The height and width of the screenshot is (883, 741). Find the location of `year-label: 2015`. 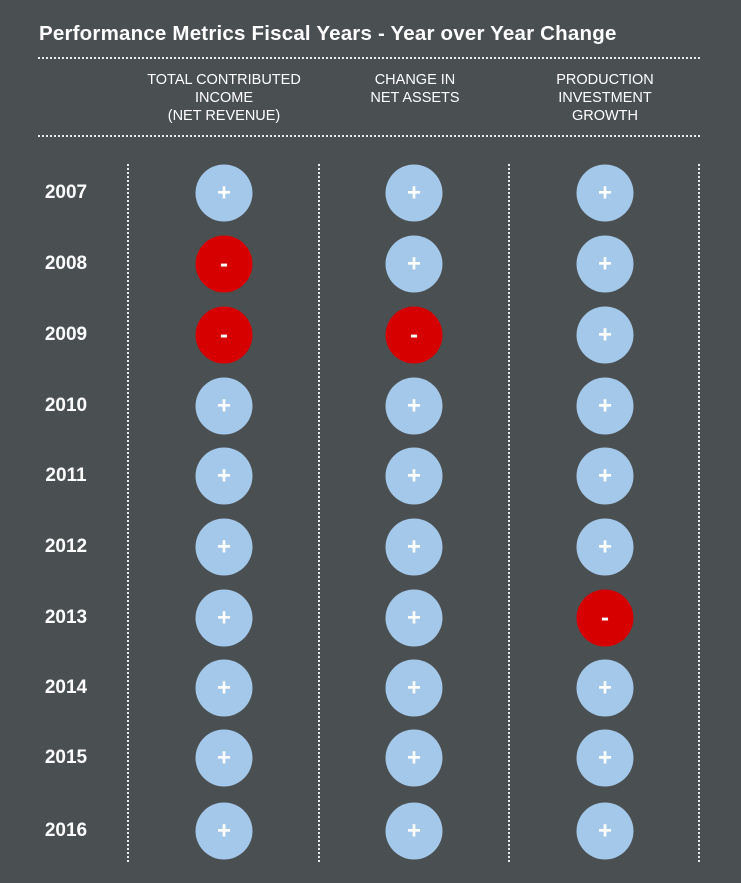

year-label: 2015 is located at coordinates (66, 757).